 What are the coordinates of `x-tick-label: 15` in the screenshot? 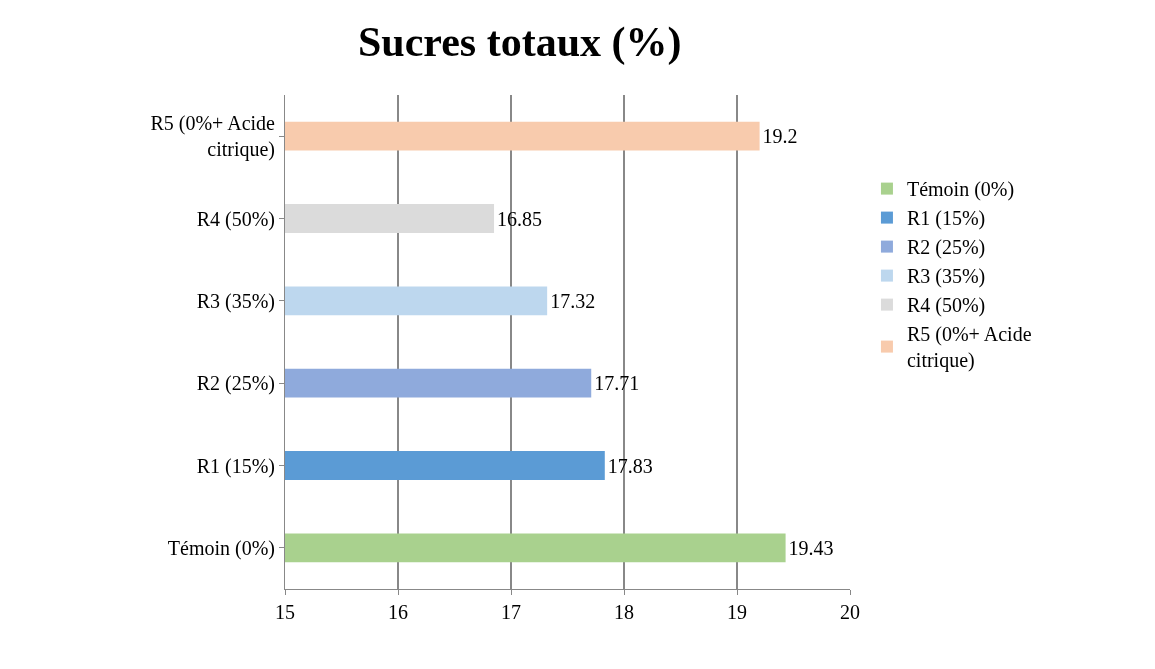 It's located at (285, 612).